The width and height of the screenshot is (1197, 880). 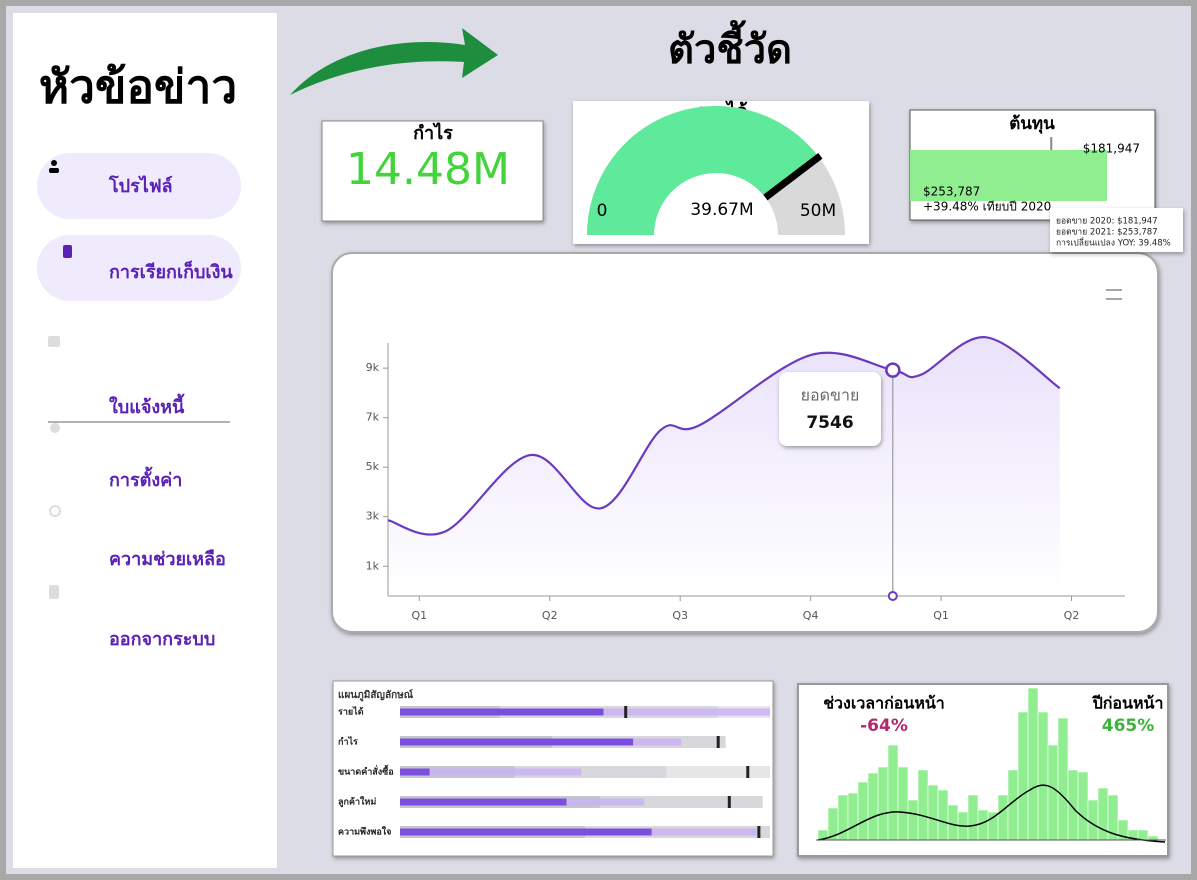 What do you see at coordinates (162, 639) in the screenshot?
I see `nav-item: ออกจากระบบ` at bounding box center [162, 639].